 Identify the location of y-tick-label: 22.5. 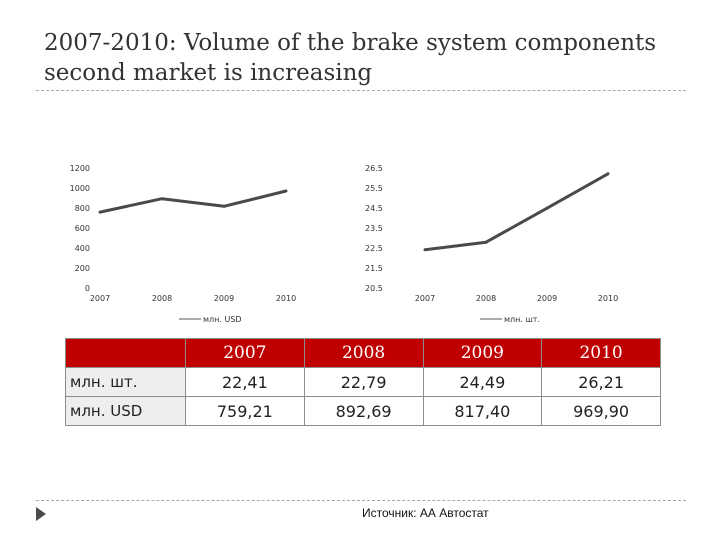
(374, 248).